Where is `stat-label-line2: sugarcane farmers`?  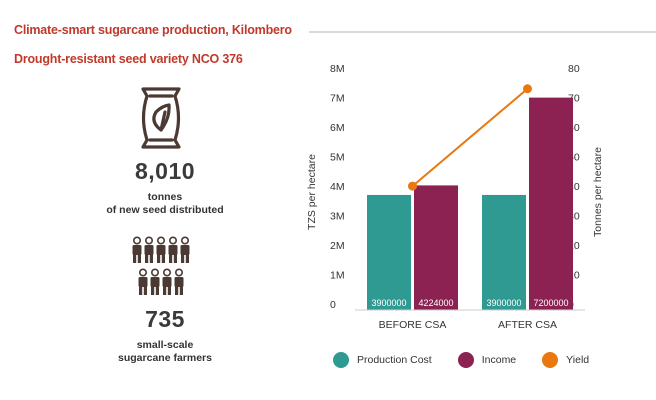
stat-label-line2: sugarcane farmers is located at coordinates (165, 358).